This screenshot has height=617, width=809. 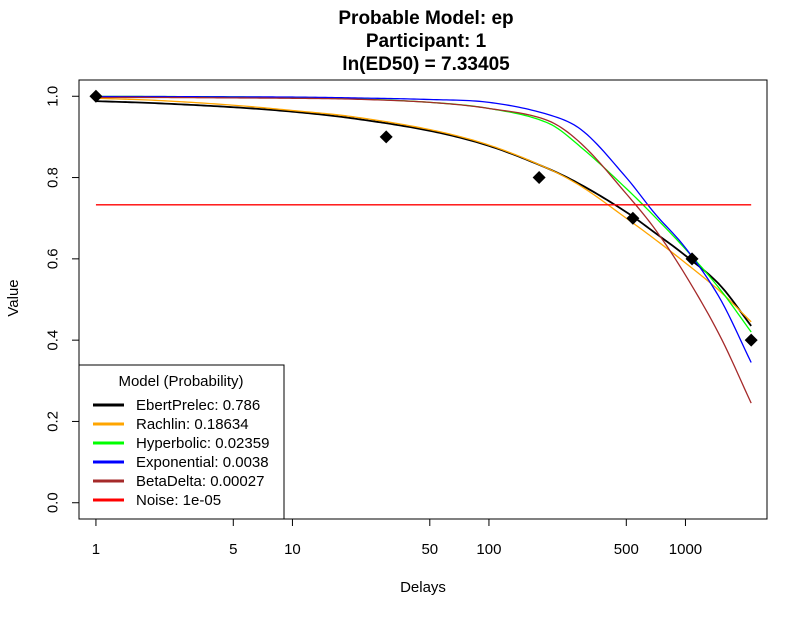 I want to click on title-line-3: ln(ED50) = 7.33405, so click(x=426, y=64).